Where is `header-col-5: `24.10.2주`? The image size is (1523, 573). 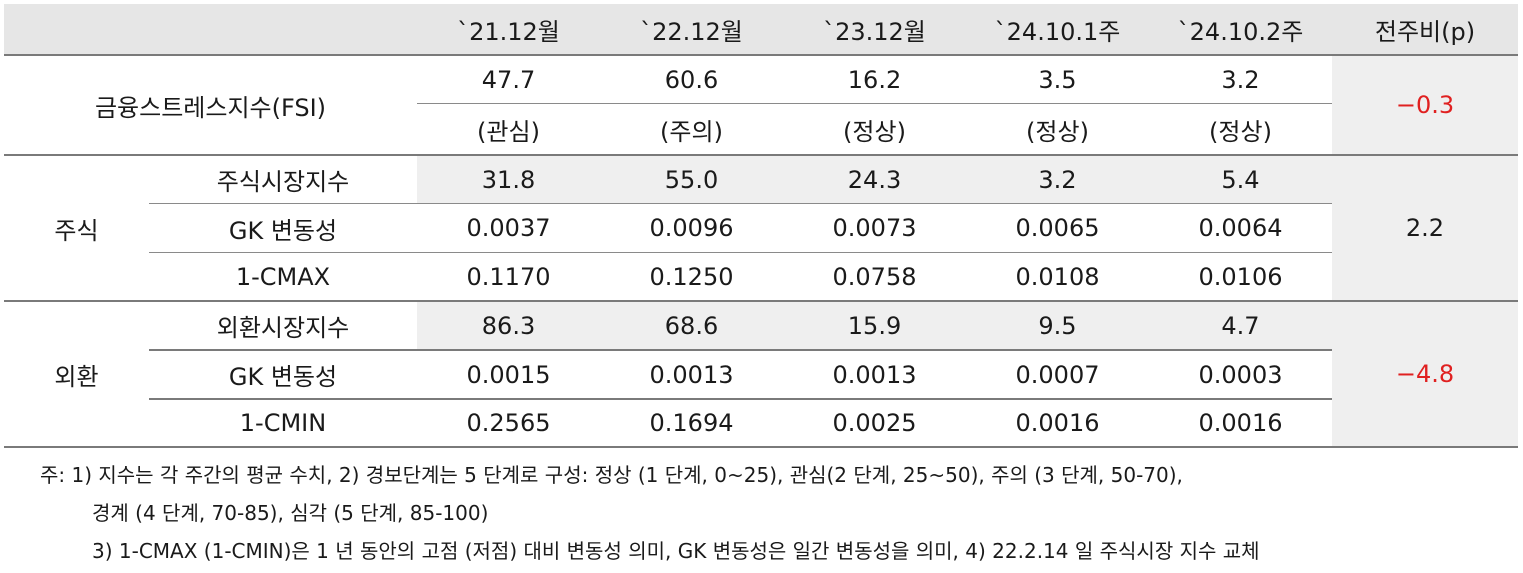
header-col-5: `24.10.2주 is located at coordinates (1240, 31).